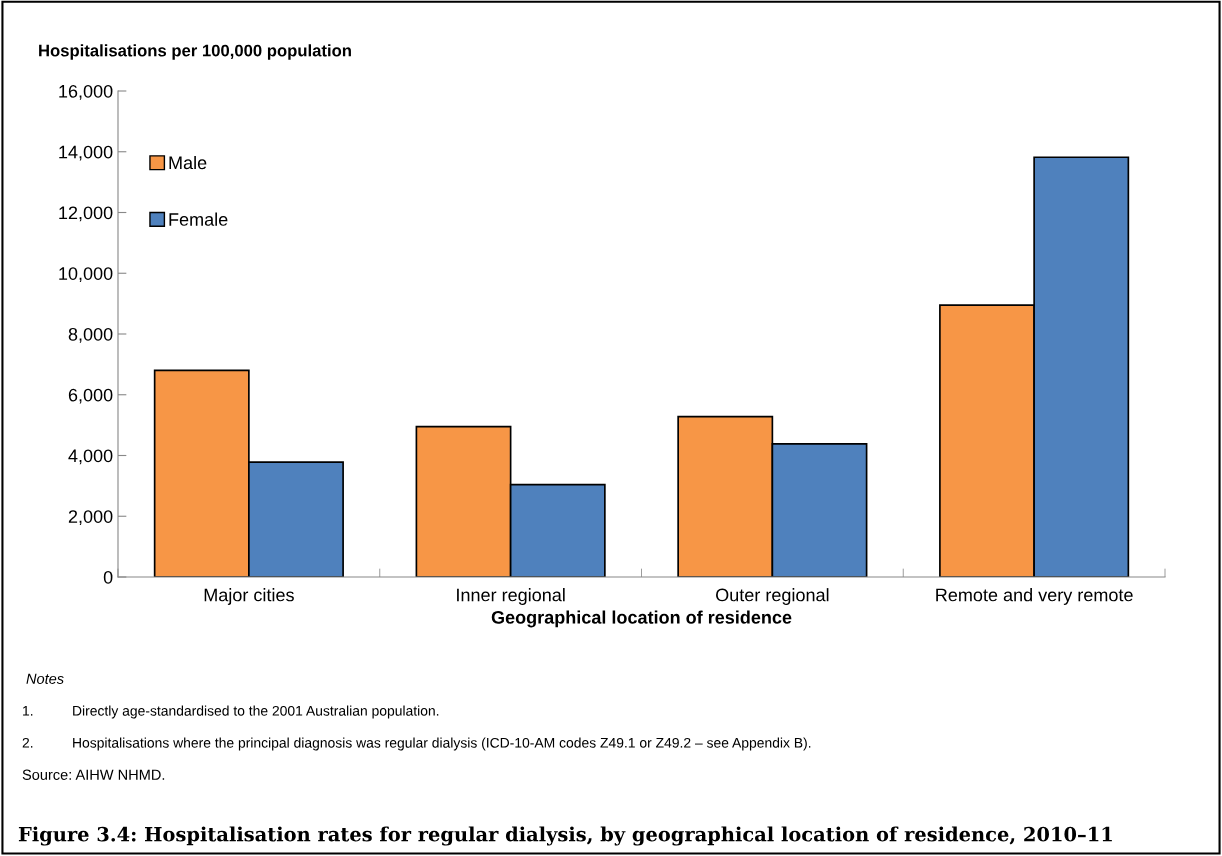  Describe the element at coordinates (416, 744) in the screenshot. I see `text: 2. Hospitalisations where the principal diagnosis was regular dialysis (ICD-10-AM codes Z49.1 or Z49.2 – see Appendix B).` at that location.